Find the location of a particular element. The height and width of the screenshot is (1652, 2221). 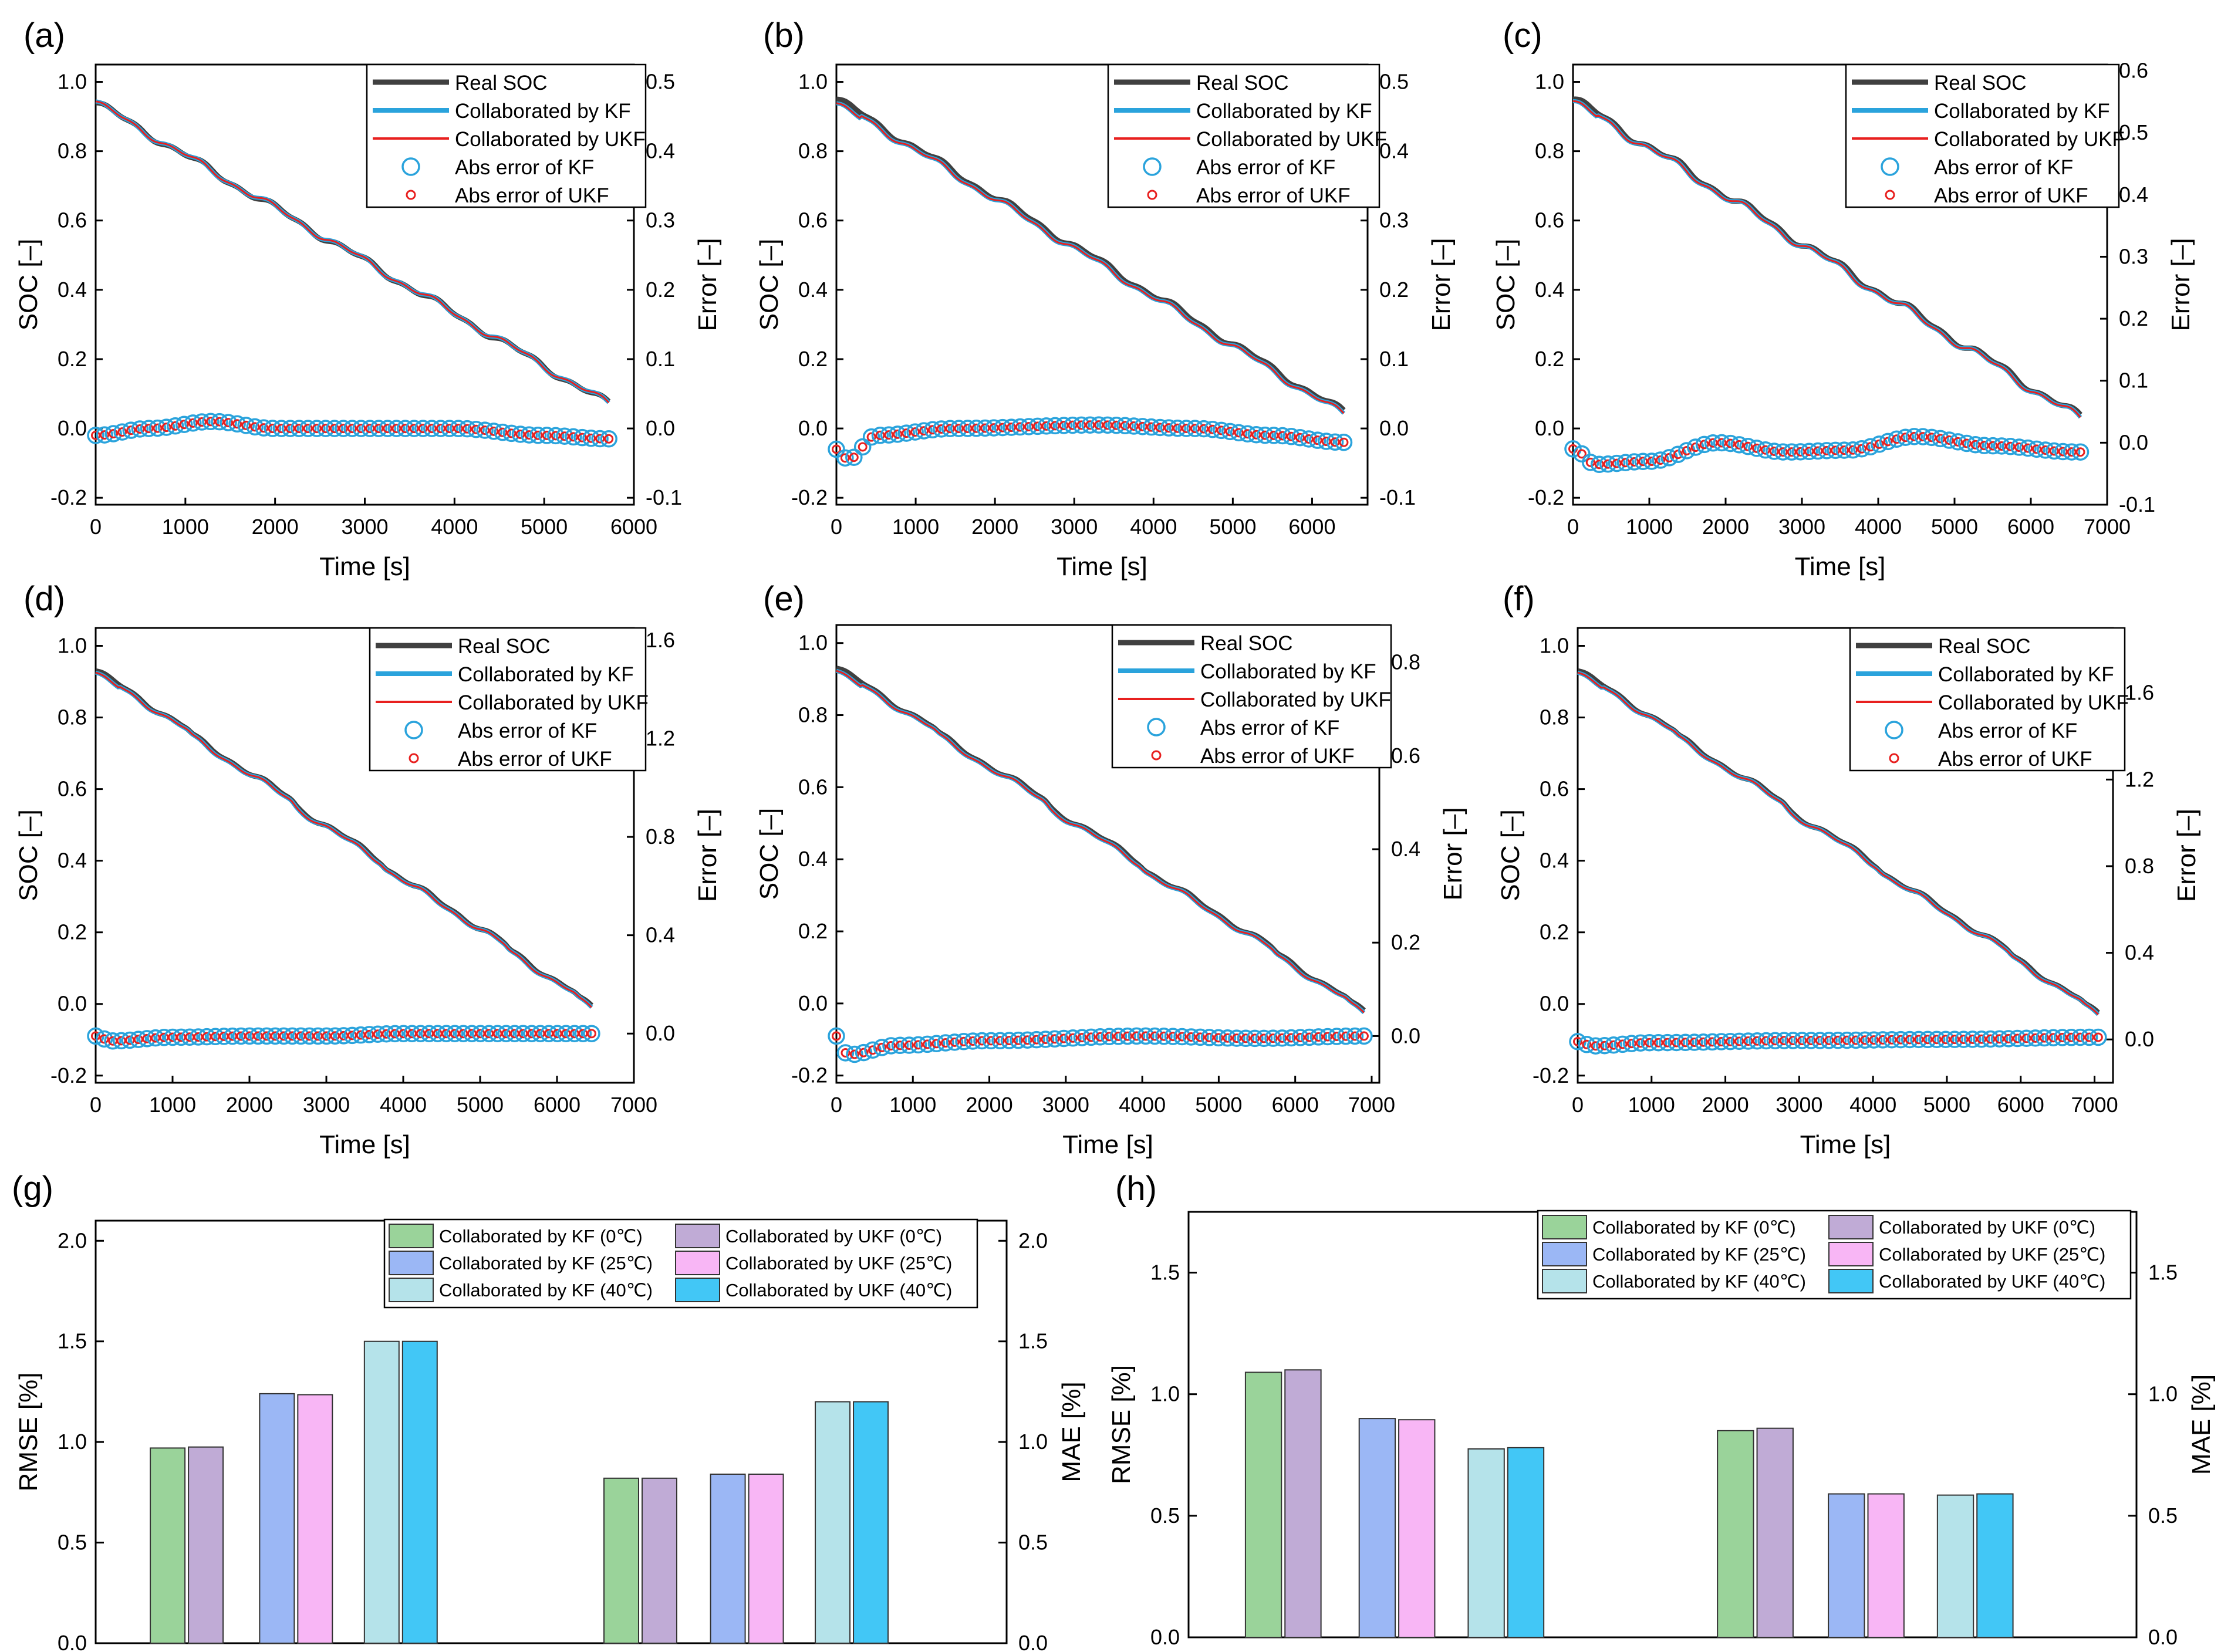

bar-mae is located at coordinates (1995, 1566).